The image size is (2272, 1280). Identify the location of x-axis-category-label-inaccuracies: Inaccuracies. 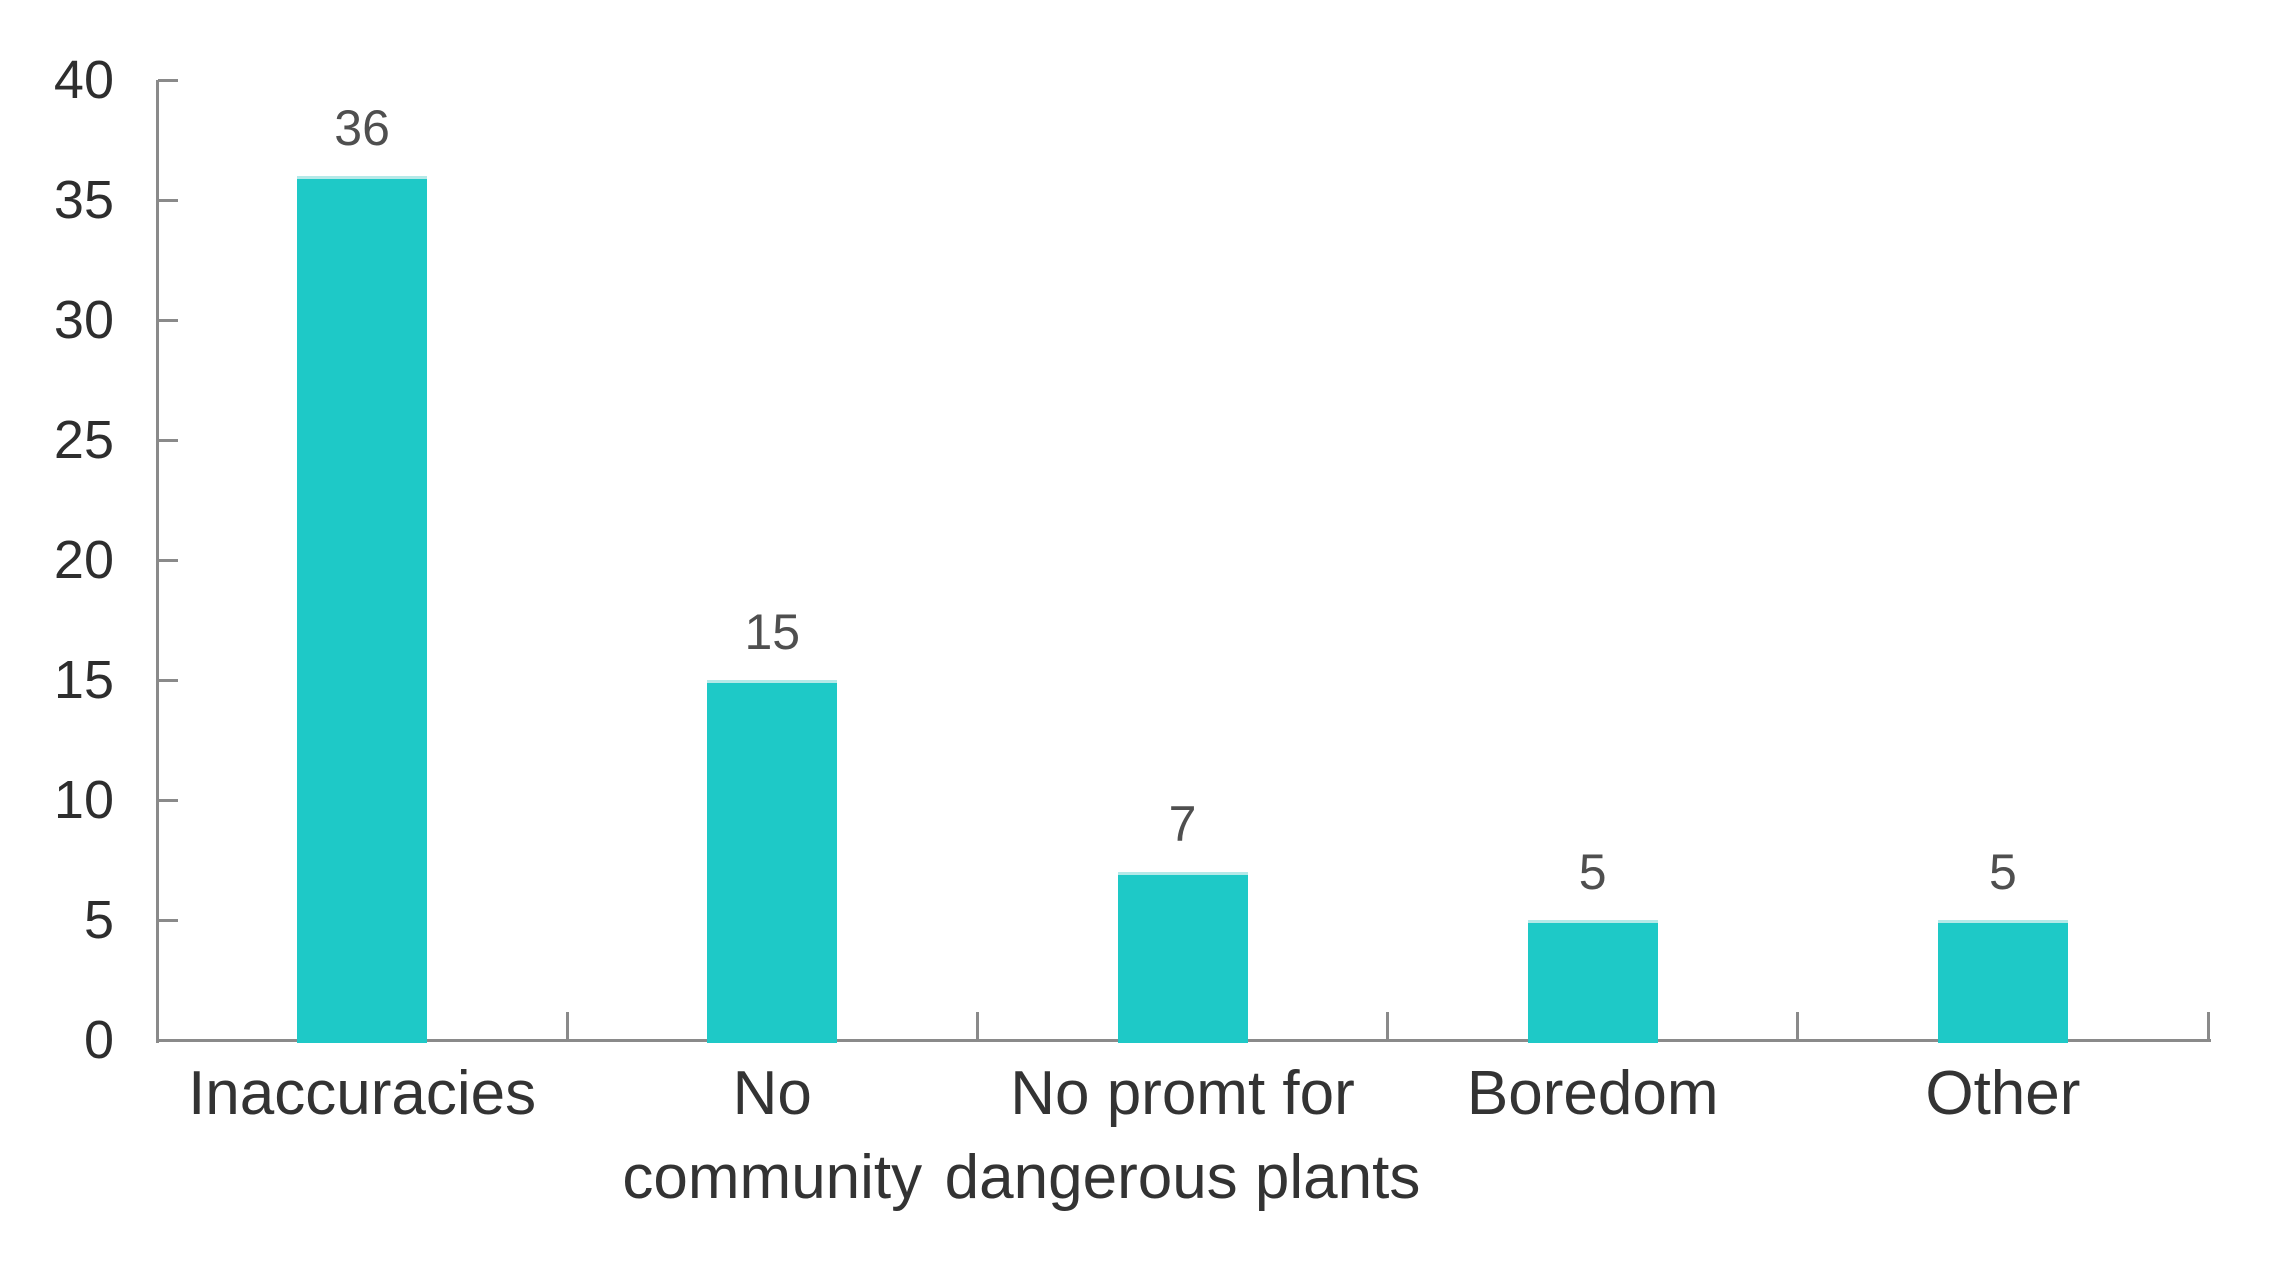
(362, 1136).